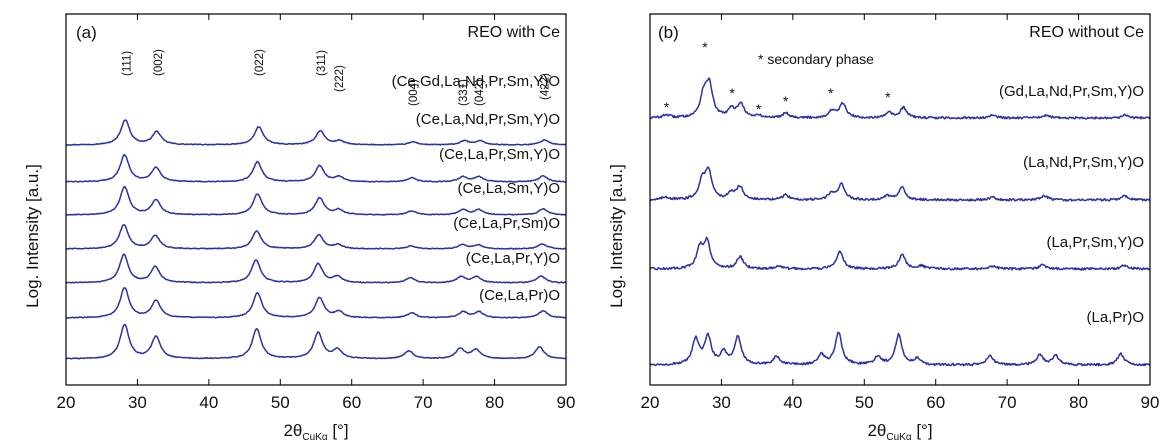  Describe the element at coordinates (816, 59) in the screenshot. I see `panel-b-secondary-phase-note: * secondary phase` at that location.